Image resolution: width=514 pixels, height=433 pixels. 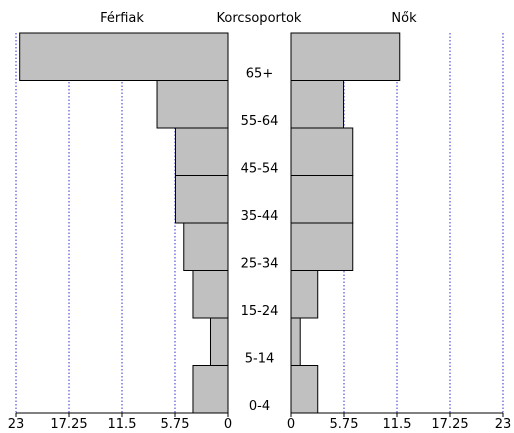 What do you see at coordinates (228, 424) in the screenshot?
I see `tick-label-left: 0` at bounding box center [228, 424].